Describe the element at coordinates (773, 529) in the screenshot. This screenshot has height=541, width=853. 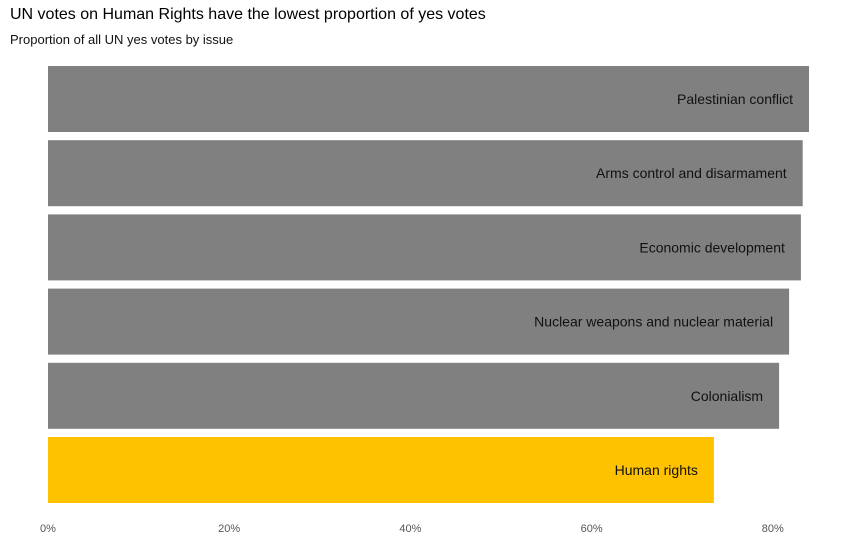
I see `x-tick-label: 80%` at that location.